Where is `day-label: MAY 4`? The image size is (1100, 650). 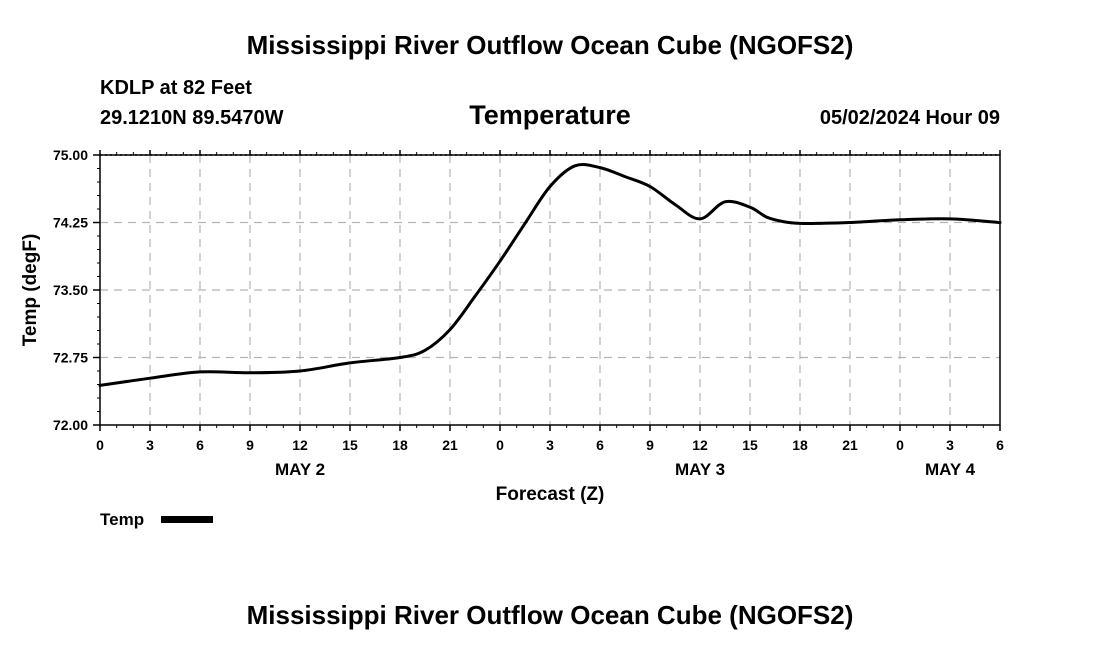 day-label: MAY 4 is located at coordinates (950, 469).